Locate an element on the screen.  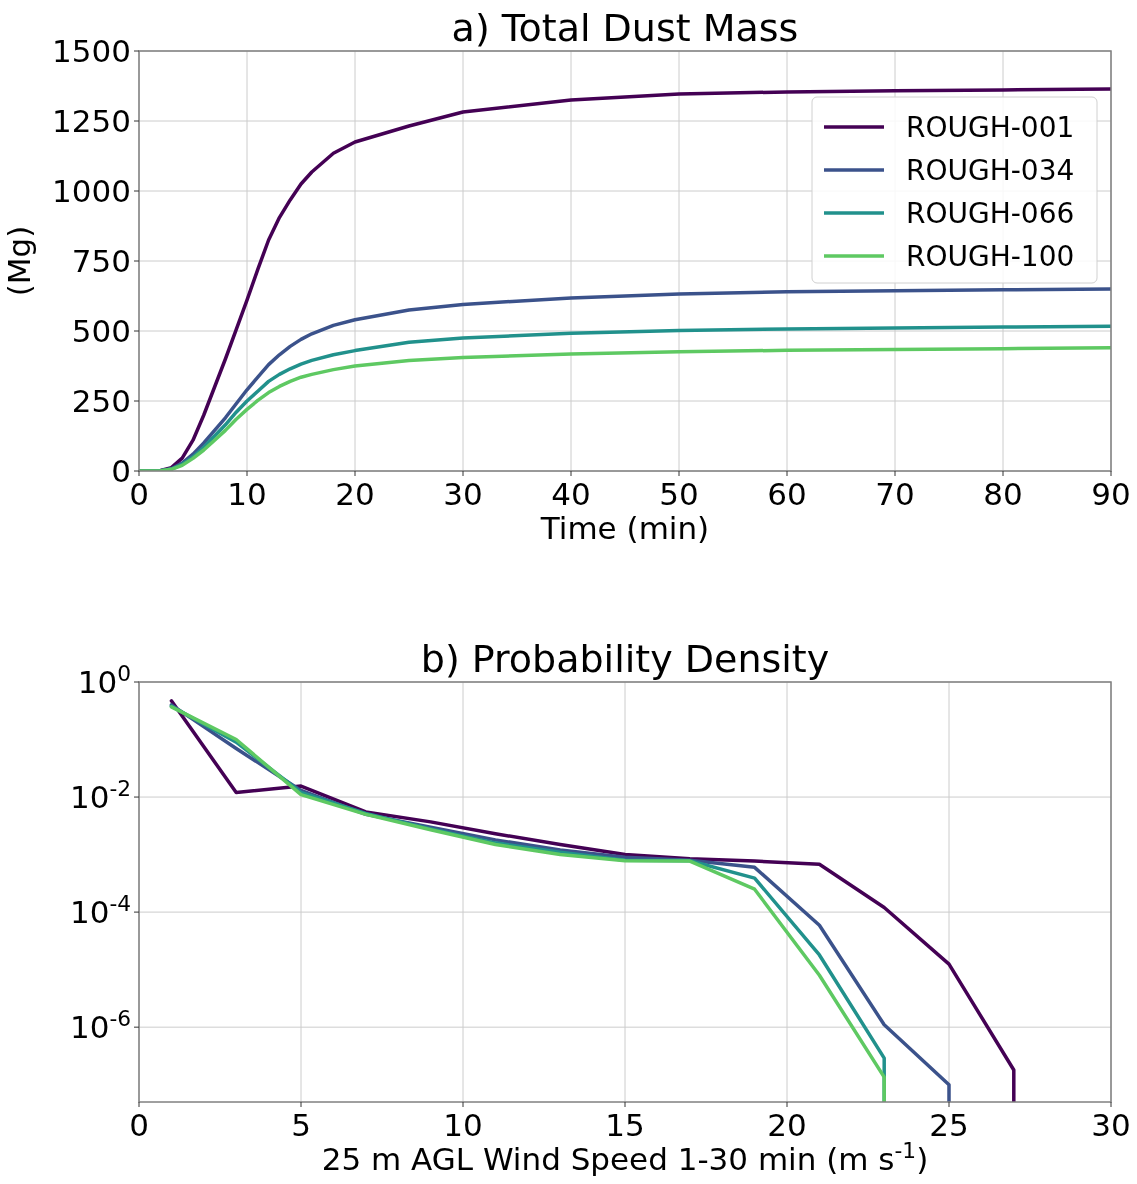
x-tick-label: 70 is located at coordinates (895, 494).